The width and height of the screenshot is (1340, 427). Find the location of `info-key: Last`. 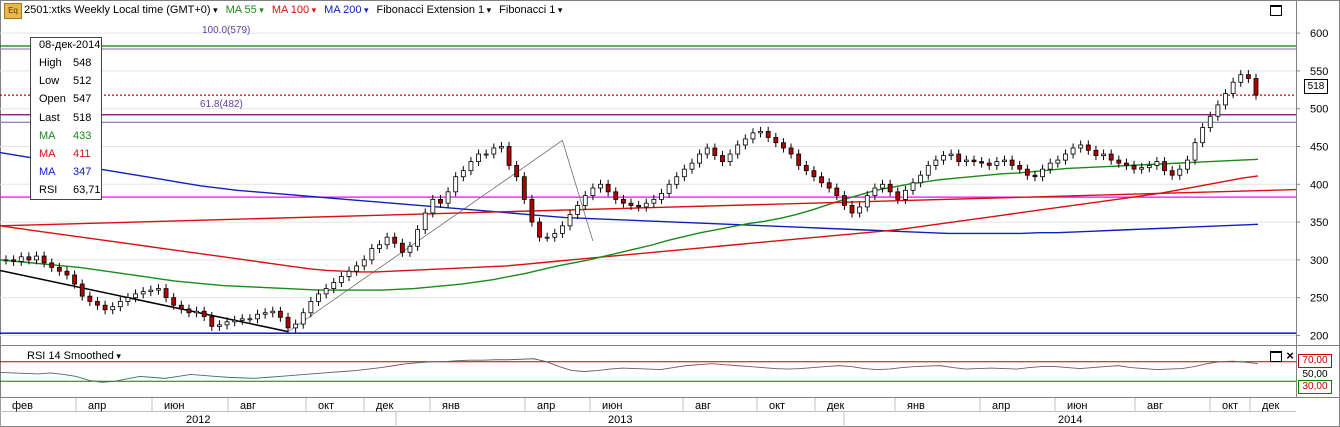

info-key: Last is located at coordinates (49, 117).